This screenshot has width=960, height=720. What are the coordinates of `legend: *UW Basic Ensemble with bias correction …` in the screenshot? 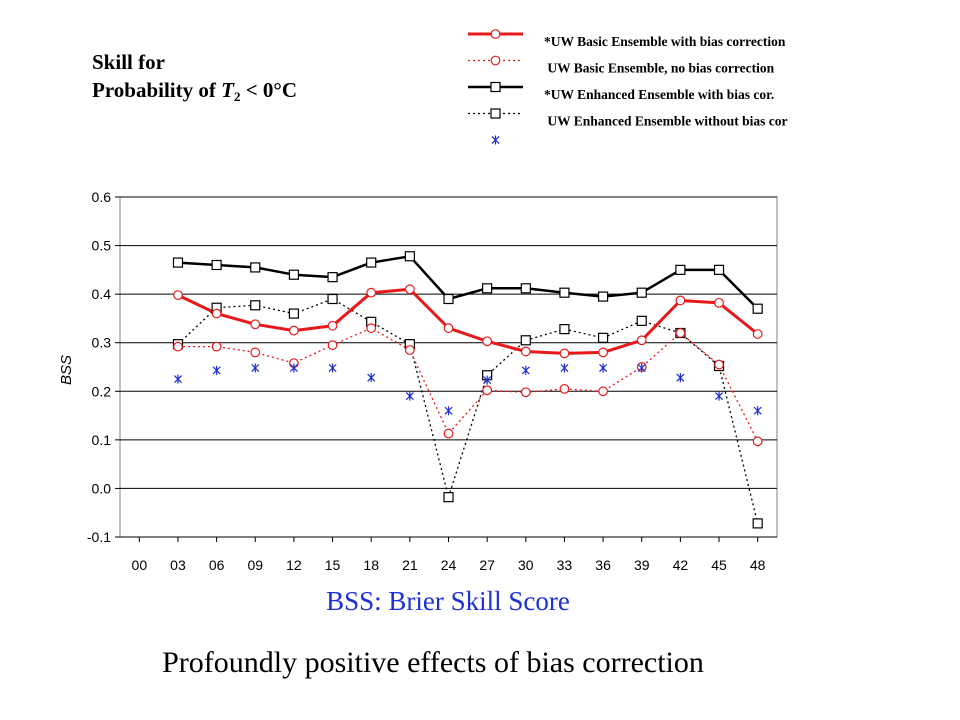 It's located at (628, 87).